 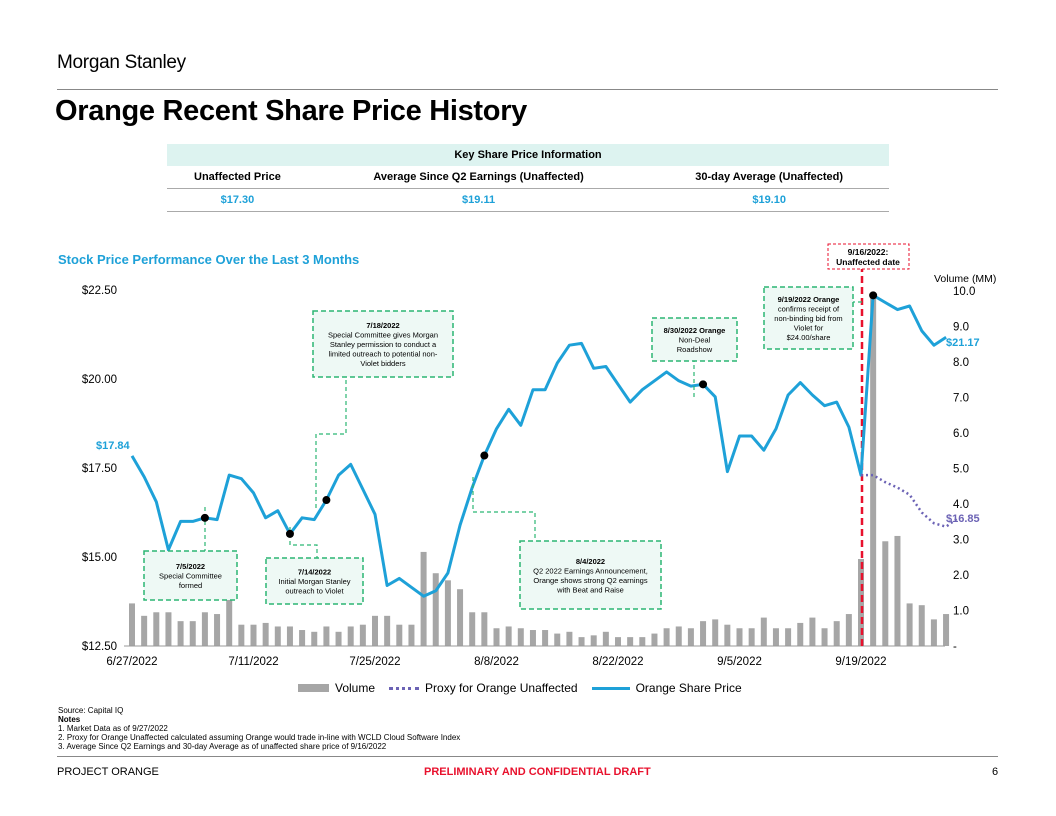 What do you see at coordinates (314, 572) in the screenshot?
I see `annotation-text: 7/14/2022` at bounding box center [314, 572].